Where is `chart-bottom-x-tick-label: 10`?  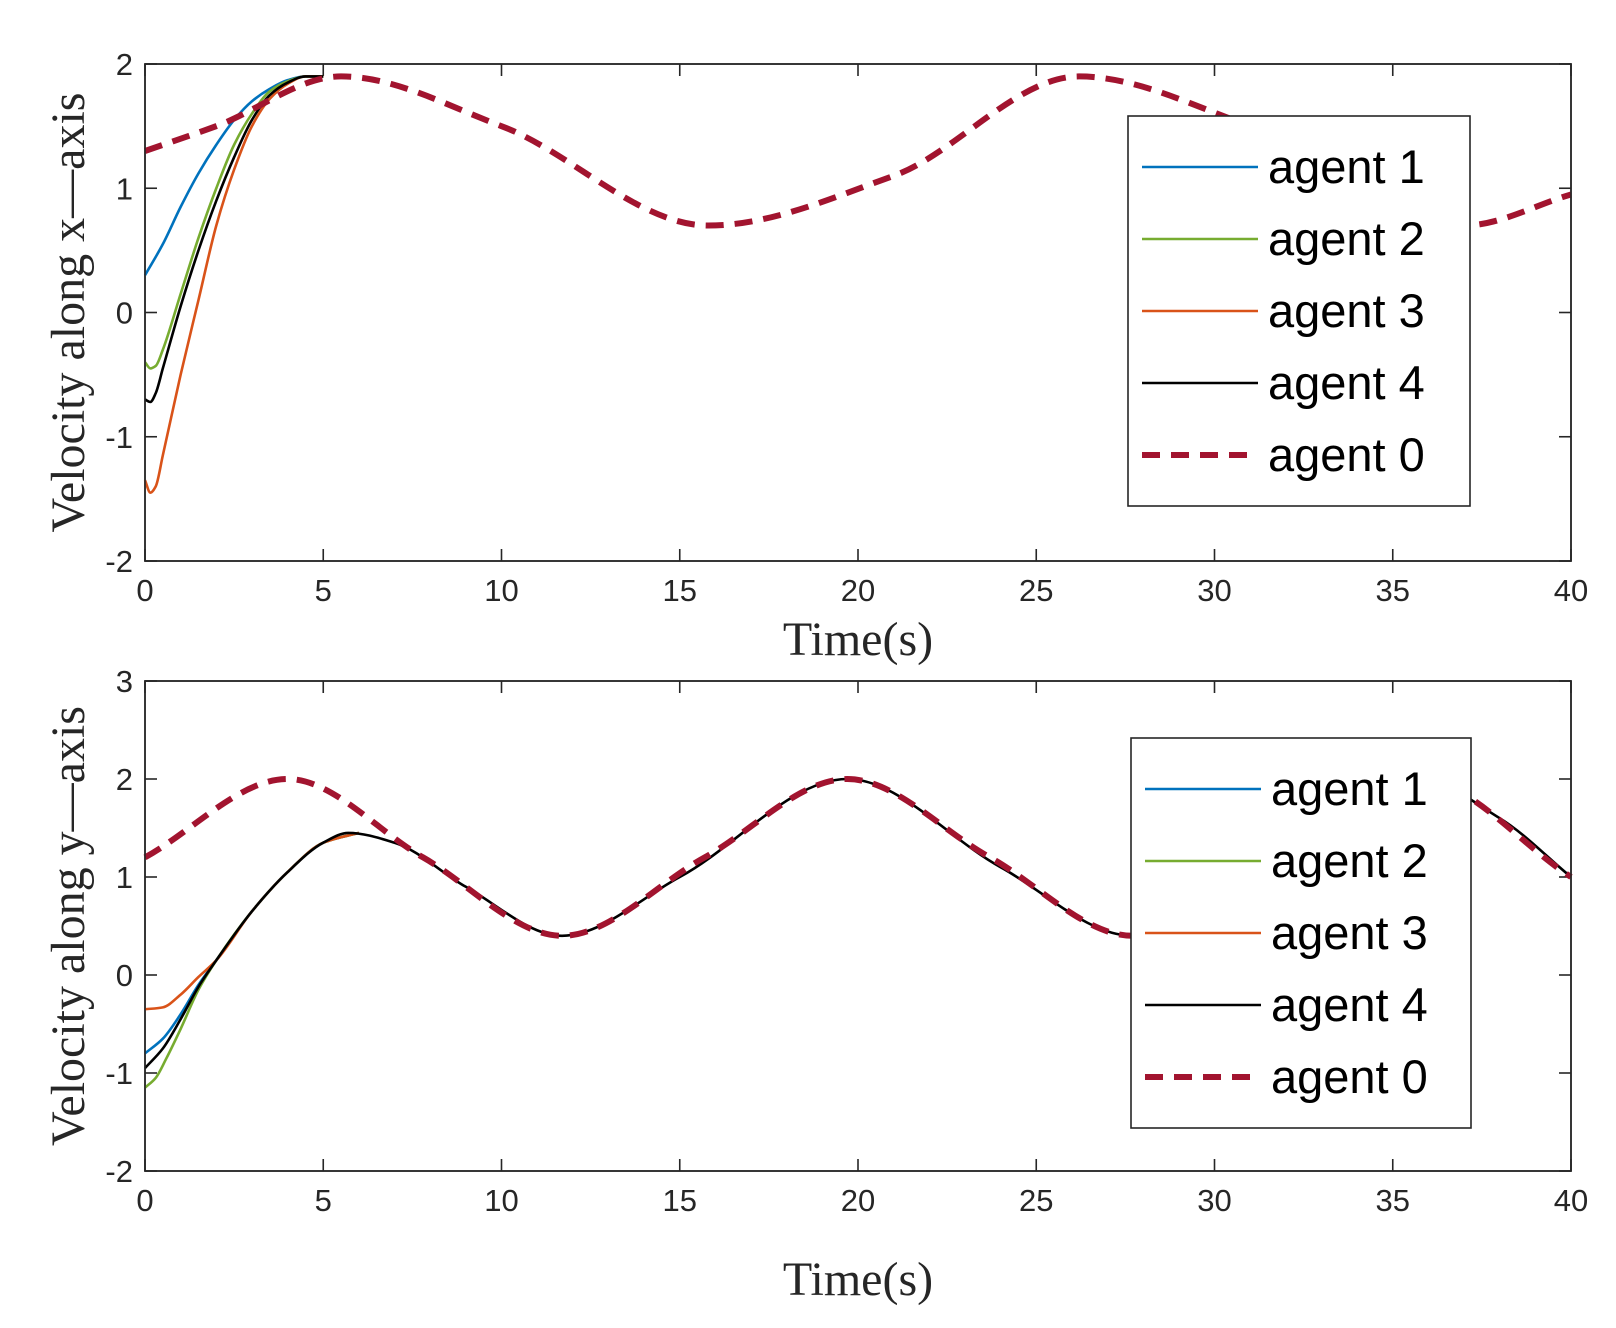 chart-bottom-x-tick-label: 10 is located at coordinates (501, 1200).